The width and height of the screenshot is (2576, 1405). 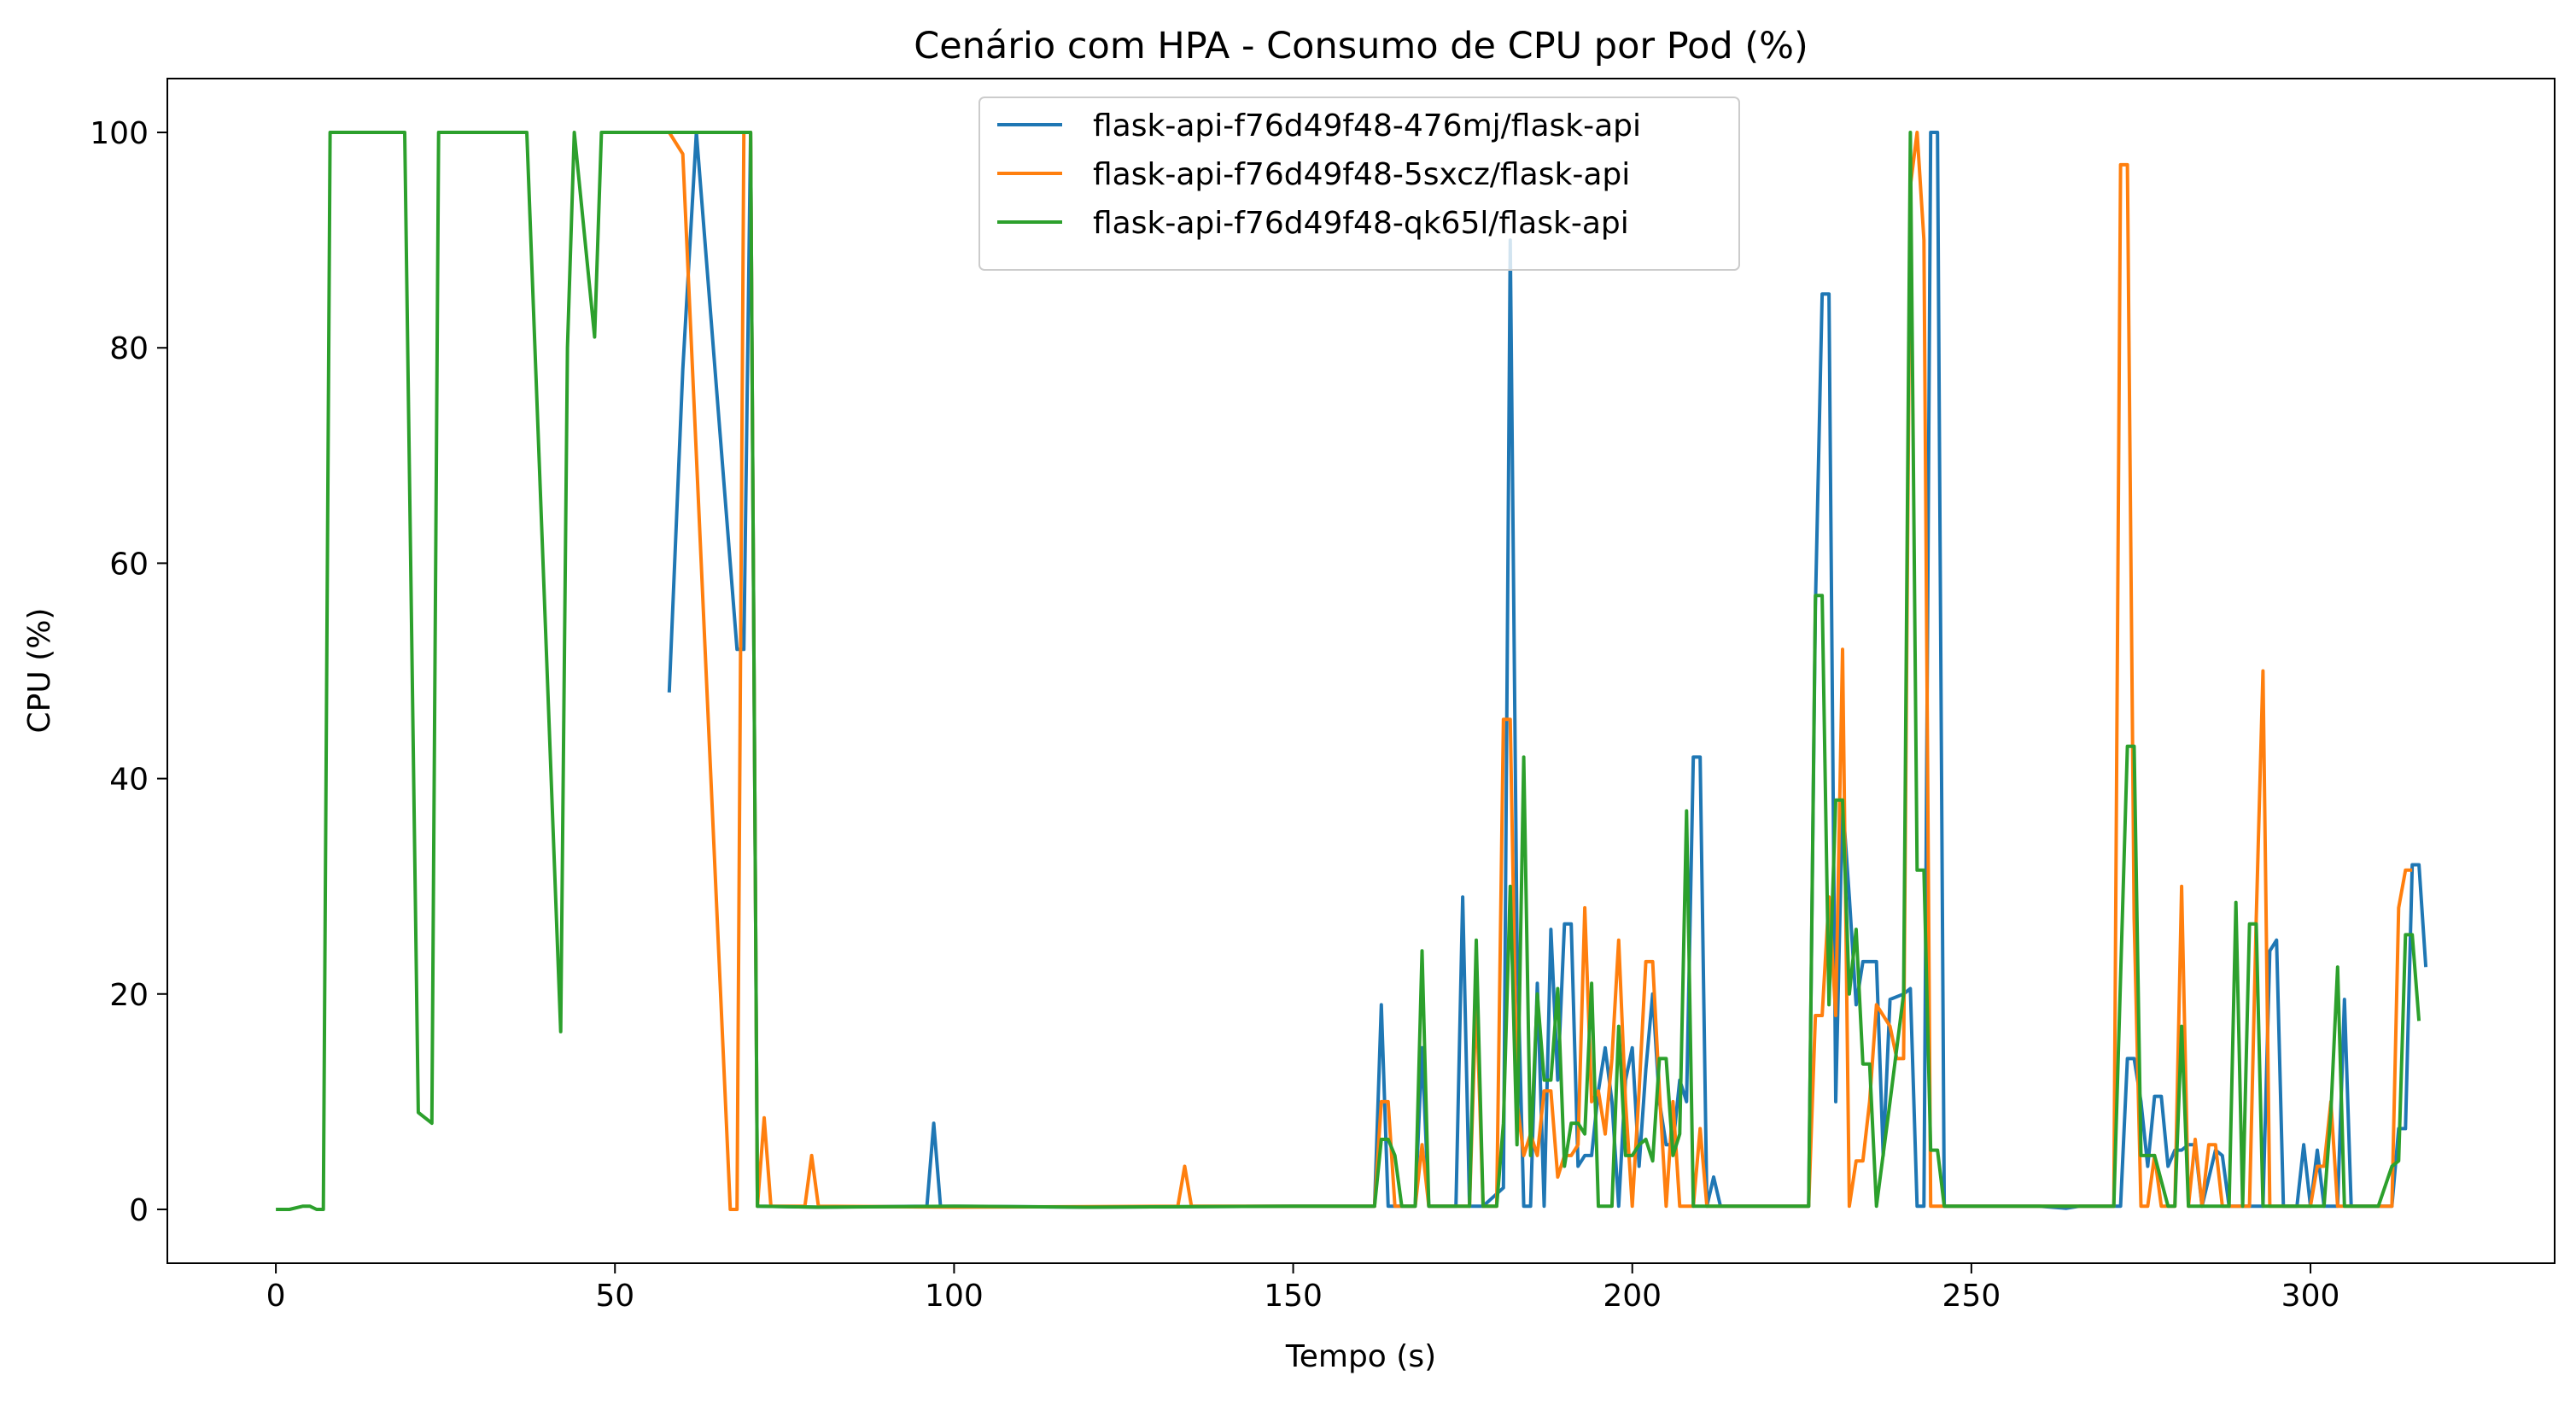 What do you see at coordinates (954, 1296) in the screenshot?
I see `x-tick-label: 100` at bounding box center [954, 1296].